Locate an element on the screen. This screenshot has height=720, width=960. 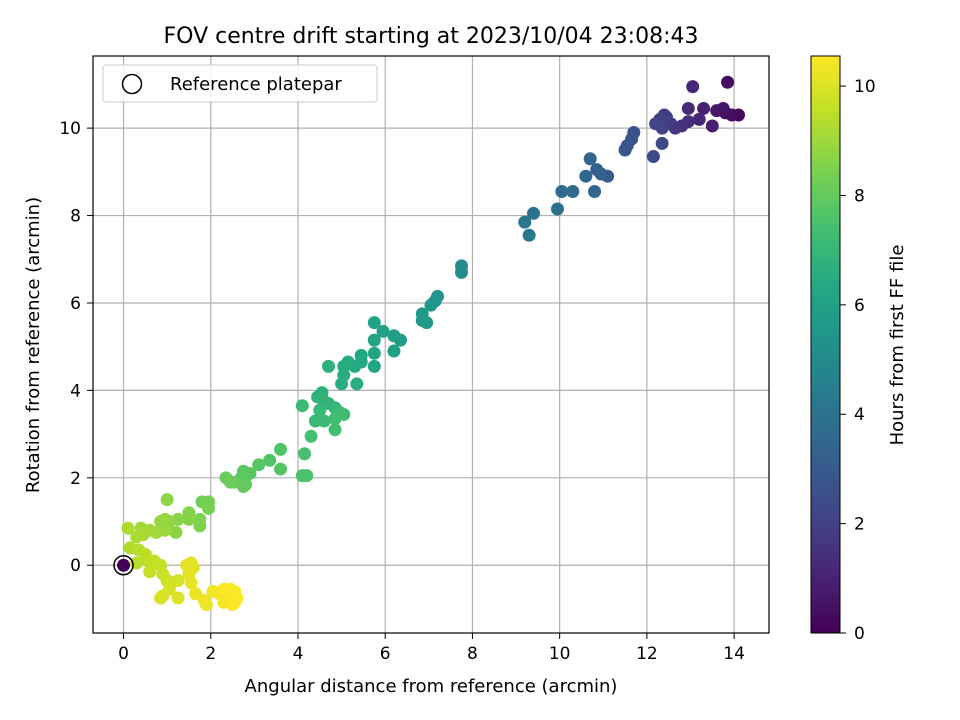
colorbar-tick-label: 4 is located at coordinates (859, 415).